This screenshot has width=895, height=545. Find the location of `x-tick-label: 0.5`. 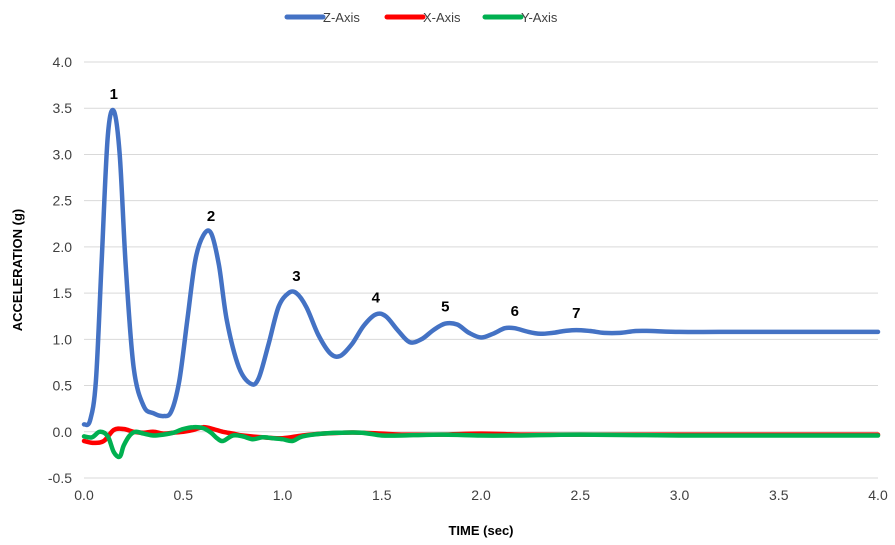

x-tick-label: 0.5 is located at coordinates (184, 495).